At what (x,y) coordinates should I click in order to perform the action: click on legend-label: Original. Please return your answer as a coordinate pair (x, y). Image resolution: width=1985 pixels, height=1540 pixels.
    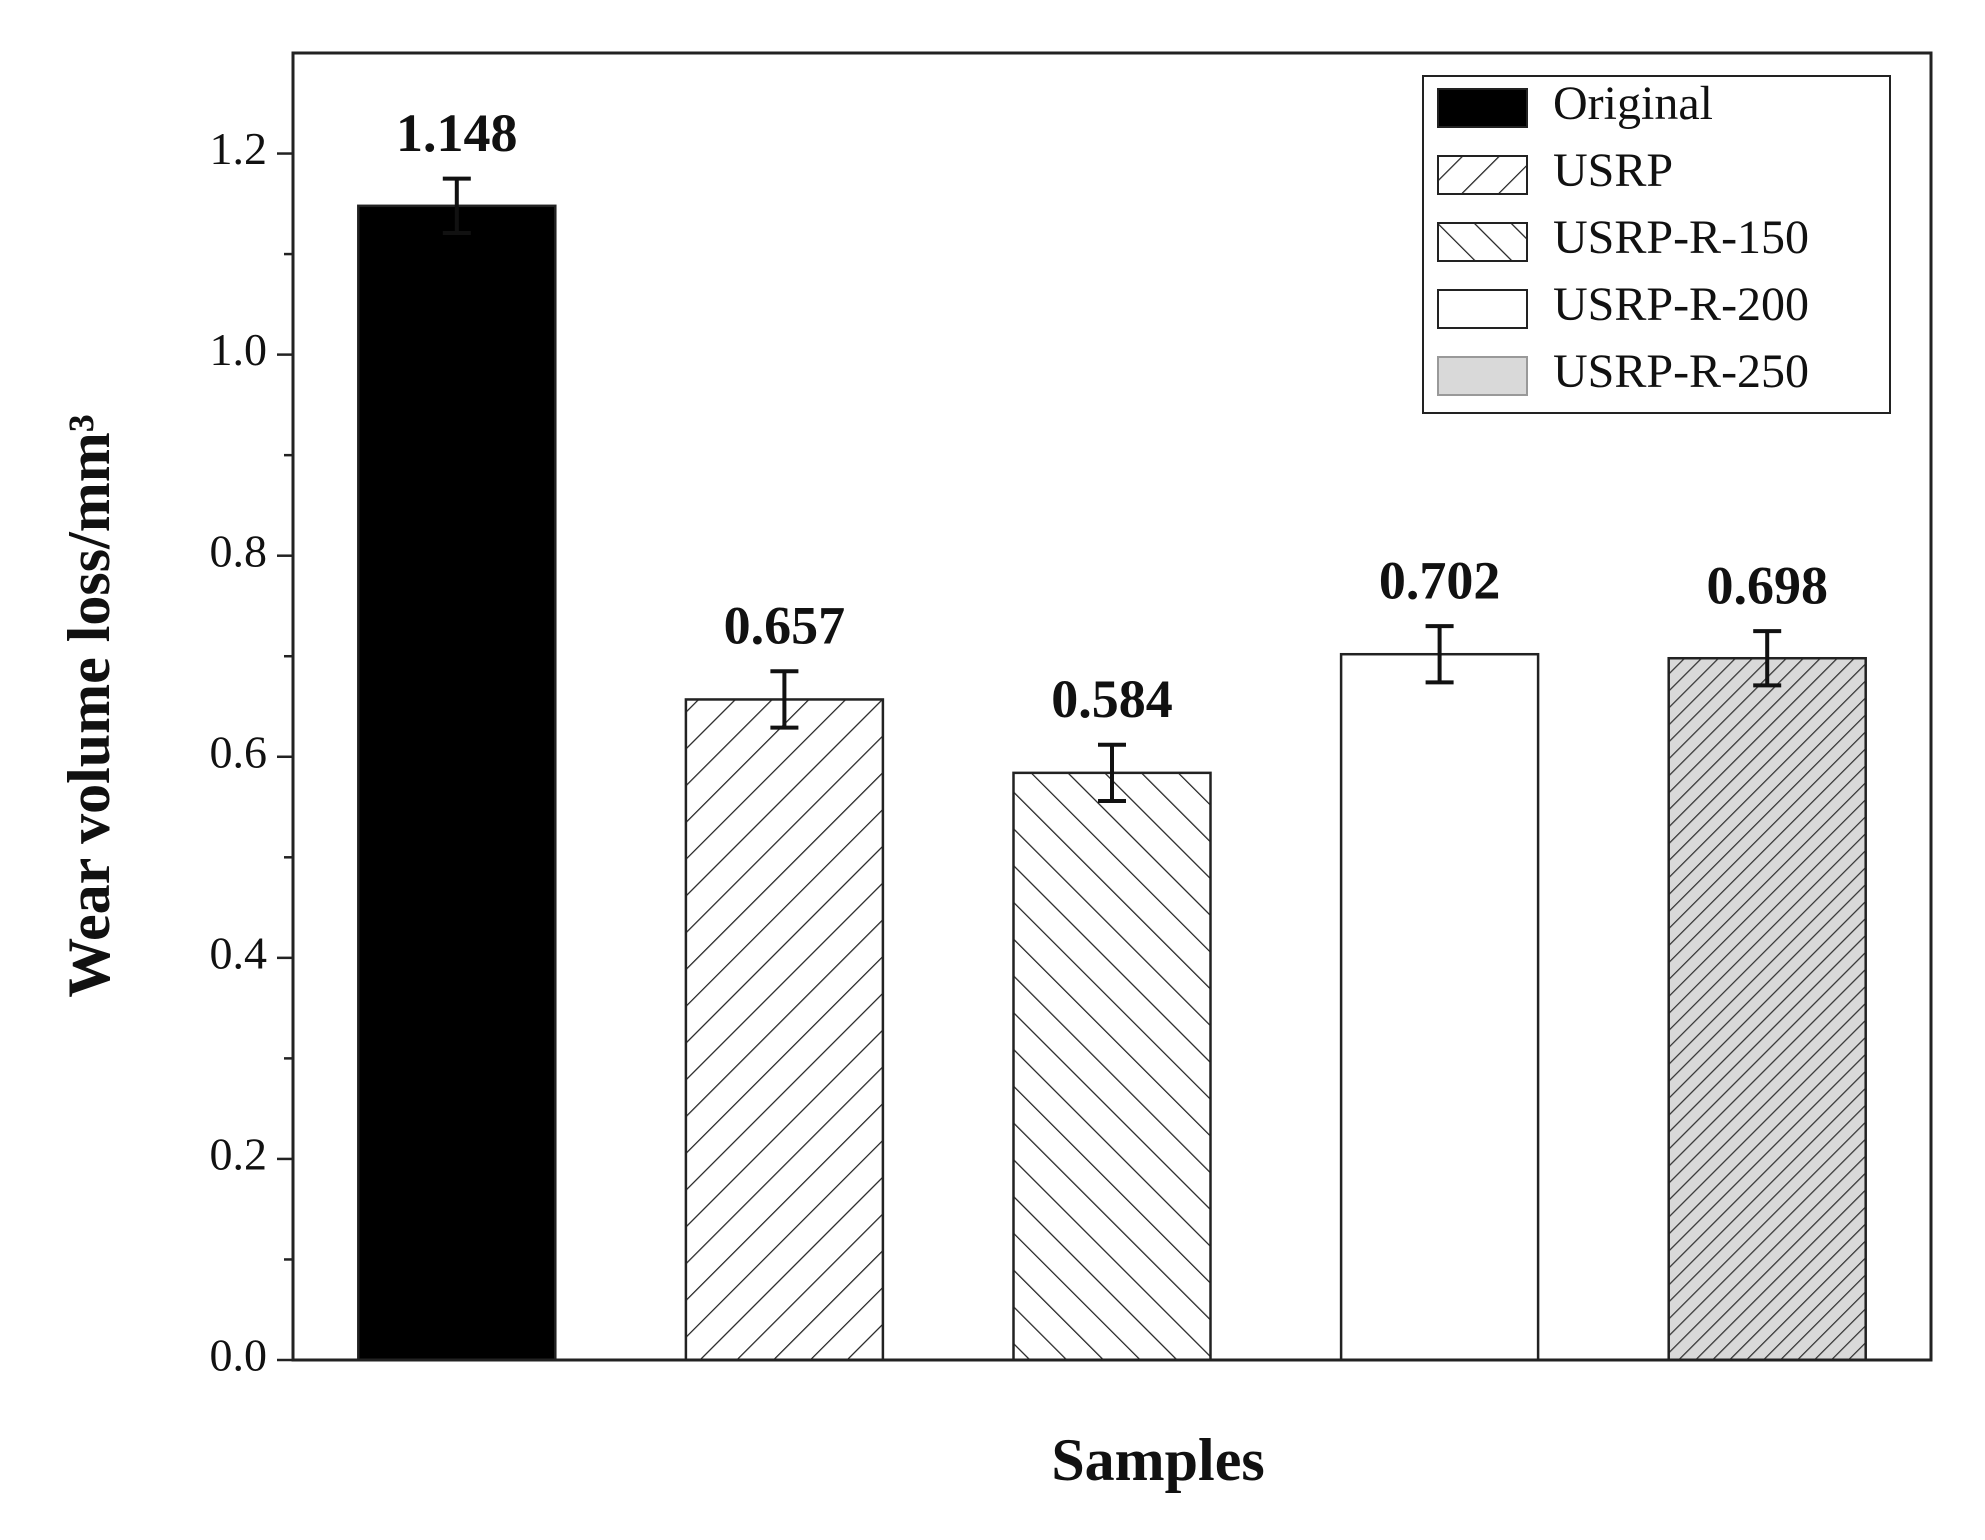
    Looking at the image, I should click on (1633, 103).